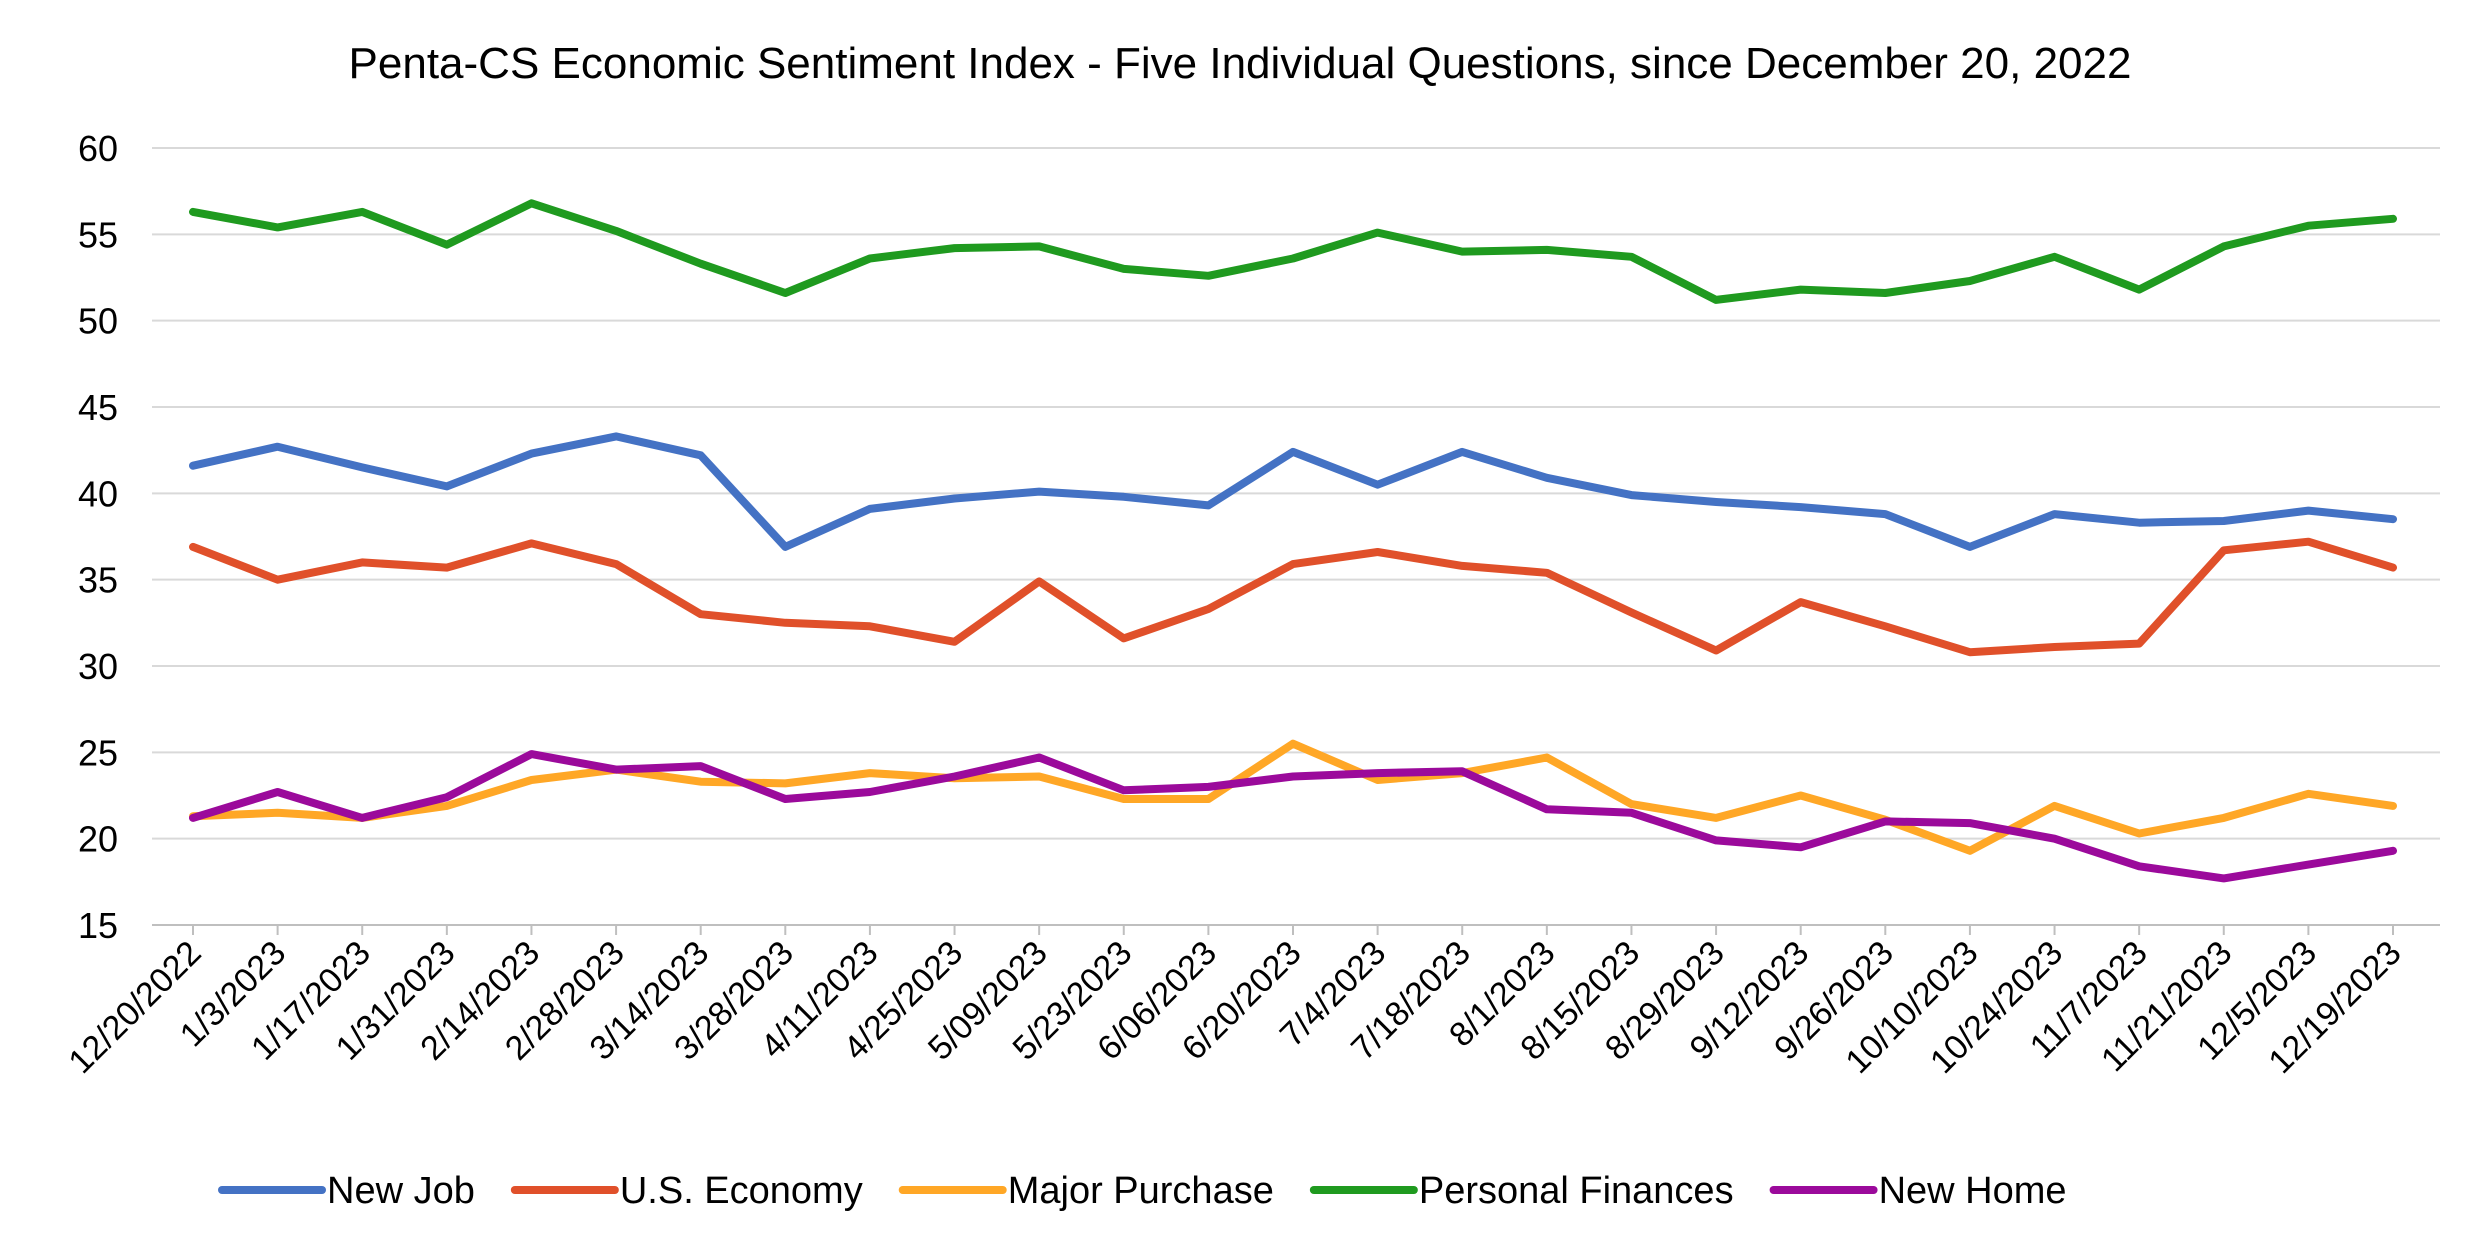  Describe the element at coordinates (98, 321) in the screenshot. I see `y-tick-label: 50` at that location.